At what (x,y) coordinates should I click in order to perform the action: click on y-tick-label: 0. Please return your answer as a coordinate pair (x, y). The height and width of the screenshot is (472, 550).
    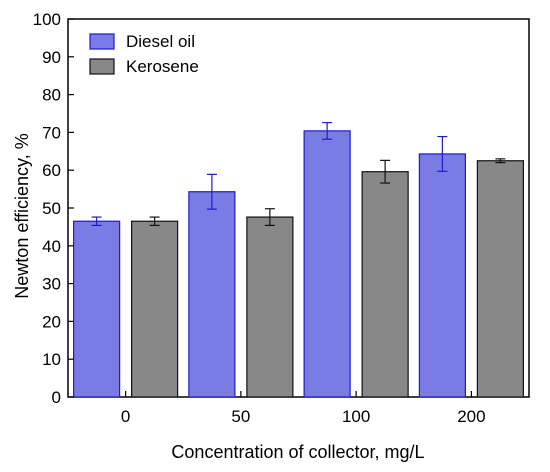
    Looking at the image, I should click on (56, 397).